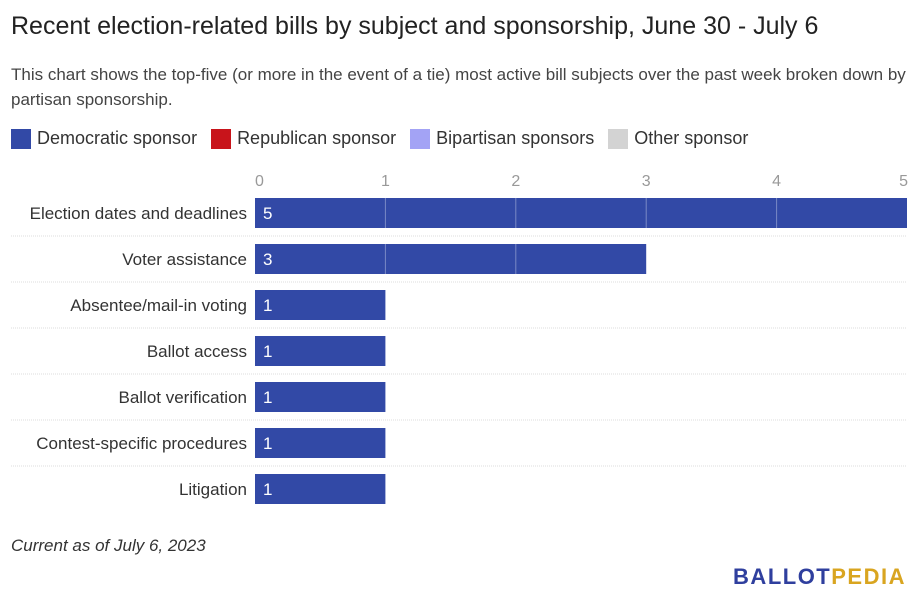 The width and height of the screenshot is (919, 601). Describe the element at coordinates (21, 138) in the screenshot. I see `legend-swatch-democratic` at that location.